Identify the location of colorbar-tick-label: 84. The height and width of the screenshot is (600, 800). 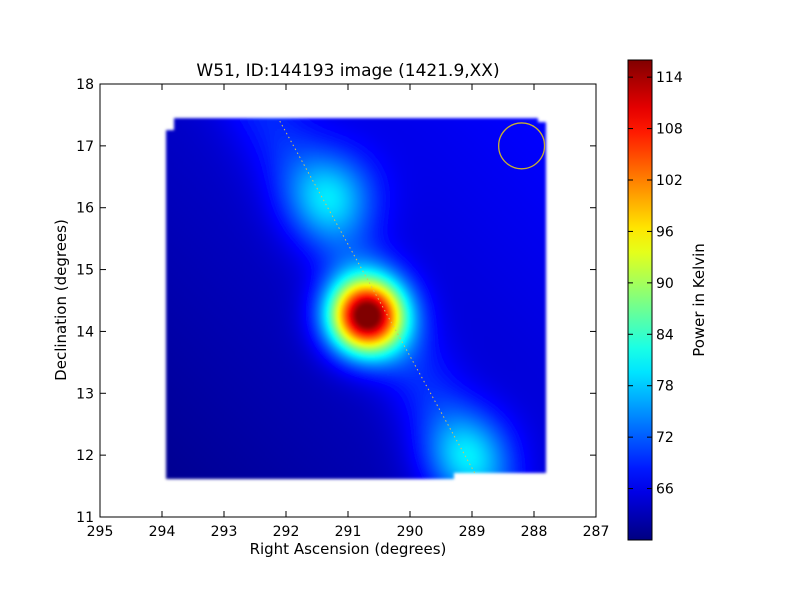
(665, 335).